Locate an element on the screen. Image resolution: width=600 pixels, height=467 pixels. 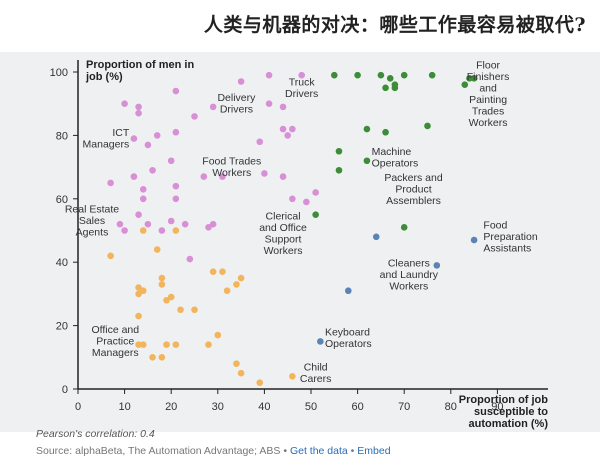
embed-link: Embed is located at coordinates (374, 451).